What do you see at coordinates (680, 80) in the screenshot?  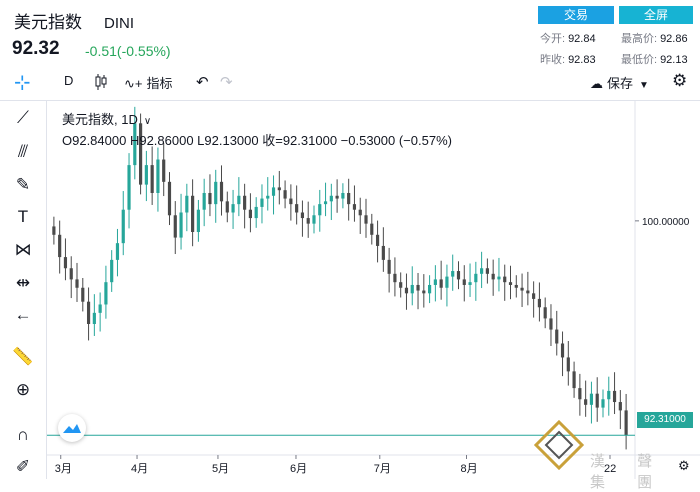 I see `settings-gear-icon: ⚙` at bounding box center [680, 80].